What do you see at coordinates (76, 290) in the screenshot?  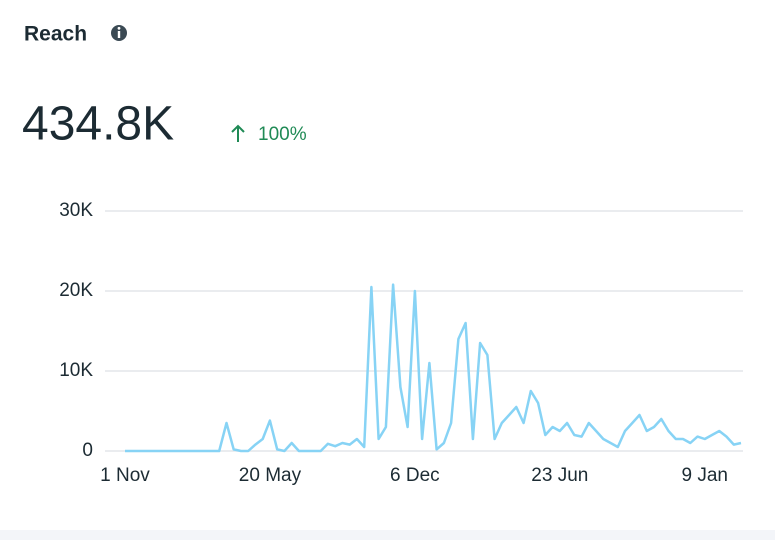 I see `y-tick-label: 20K` at bounding box center [76, 290].